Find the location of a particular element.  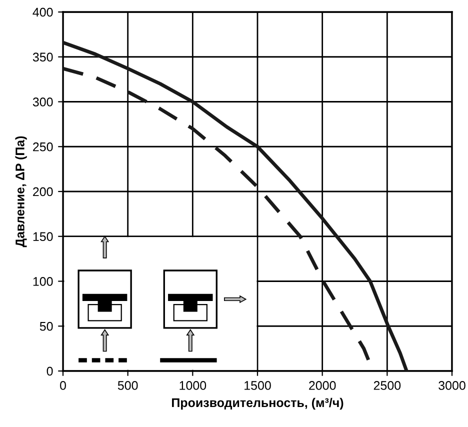

y-tick-label: 200 is located at coordinates (43, 191).